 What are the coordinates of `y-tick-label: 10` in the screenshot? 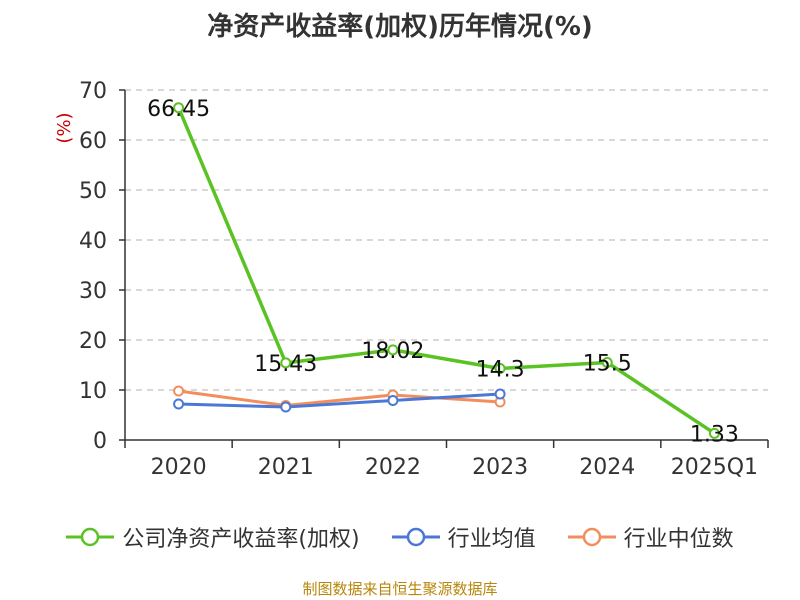 It's located at (93, 391).